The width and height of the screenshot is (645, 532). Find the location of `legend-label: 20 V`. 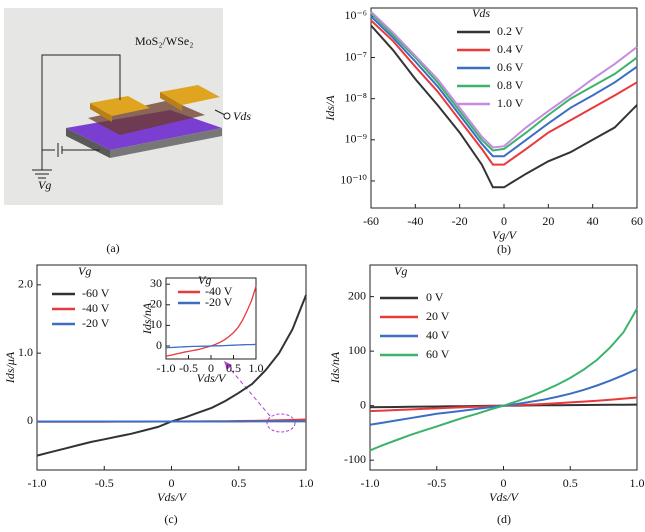

legend-label: 20 V is located at coordinates (438, 316).